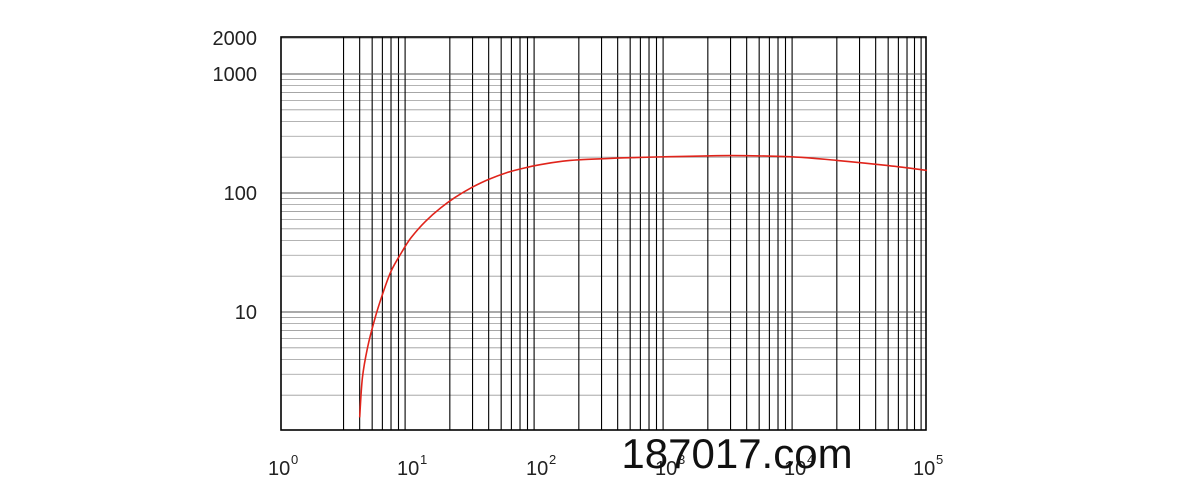 Image resolution: width=1200 pixels, height=497 pixels. Describe the element at coordinates (235, 39) in the screenshot. I see `y-tick-label: 2000` at that location.